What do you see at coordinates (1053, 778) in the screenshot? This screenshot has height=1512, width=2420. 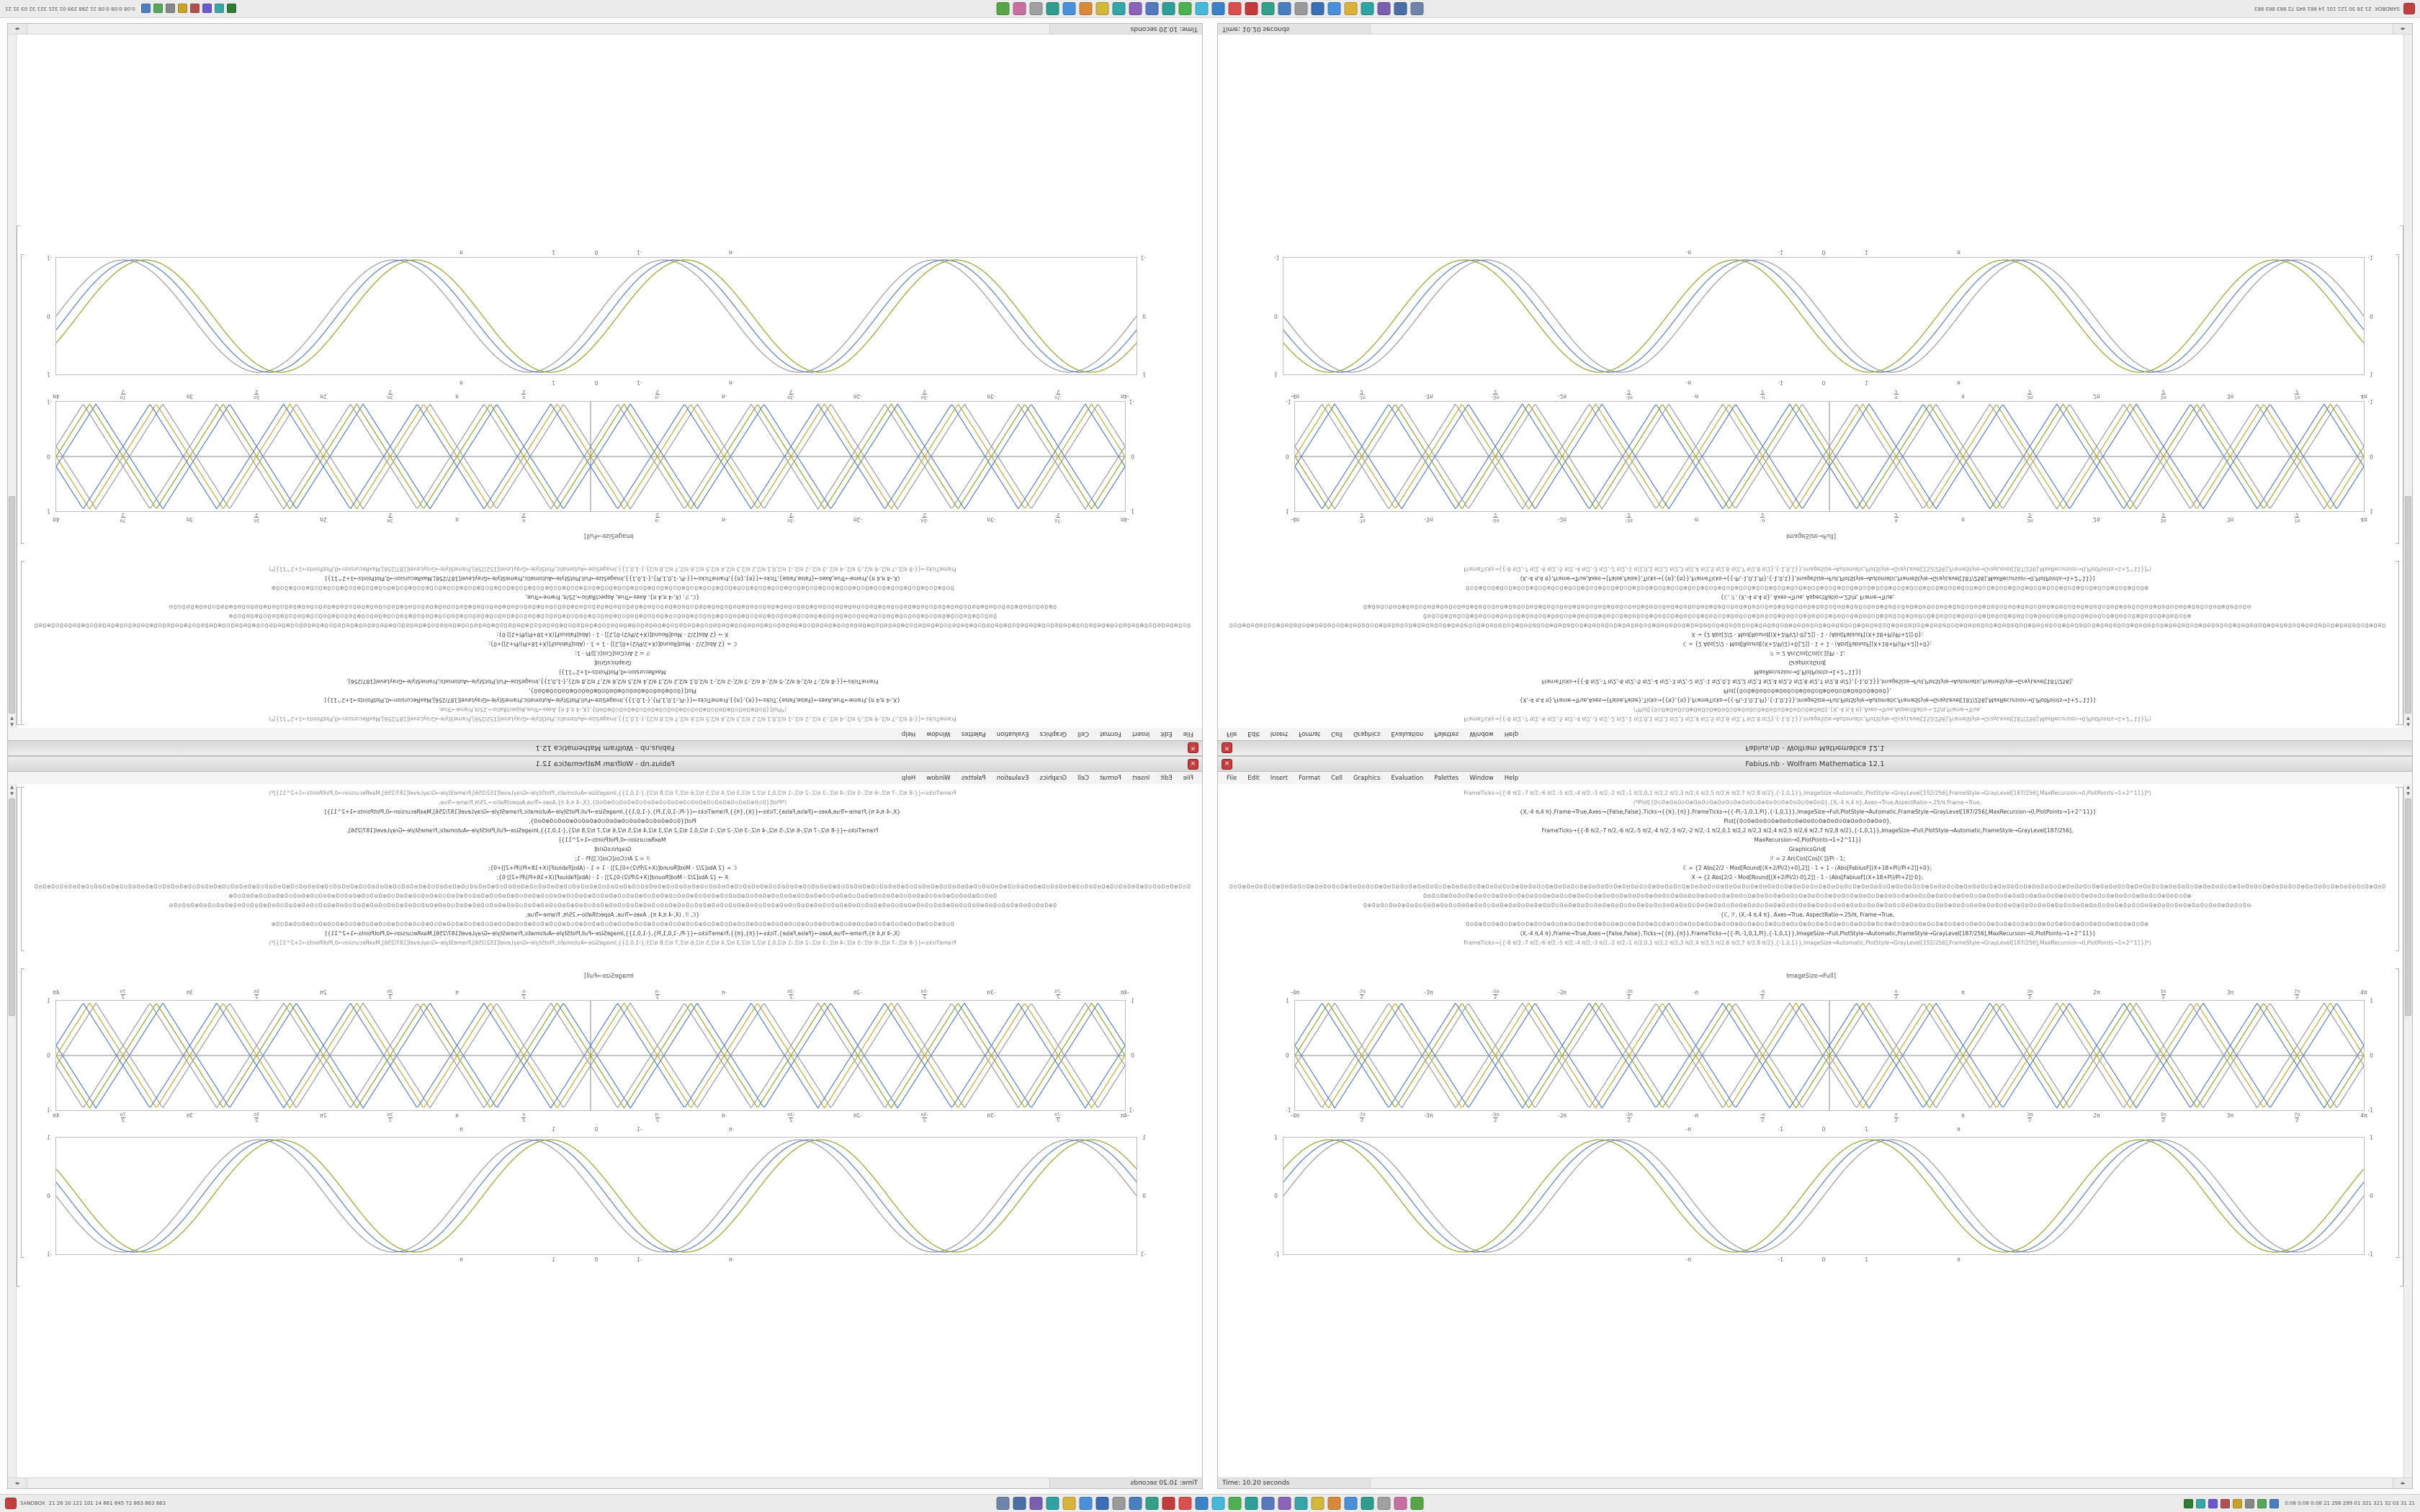 I see `menu-item-graphics: Graphics` at bounding box center [1053, 778].